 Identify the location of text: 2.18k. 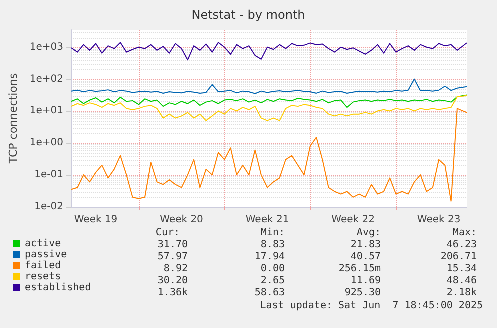
(462, 293).